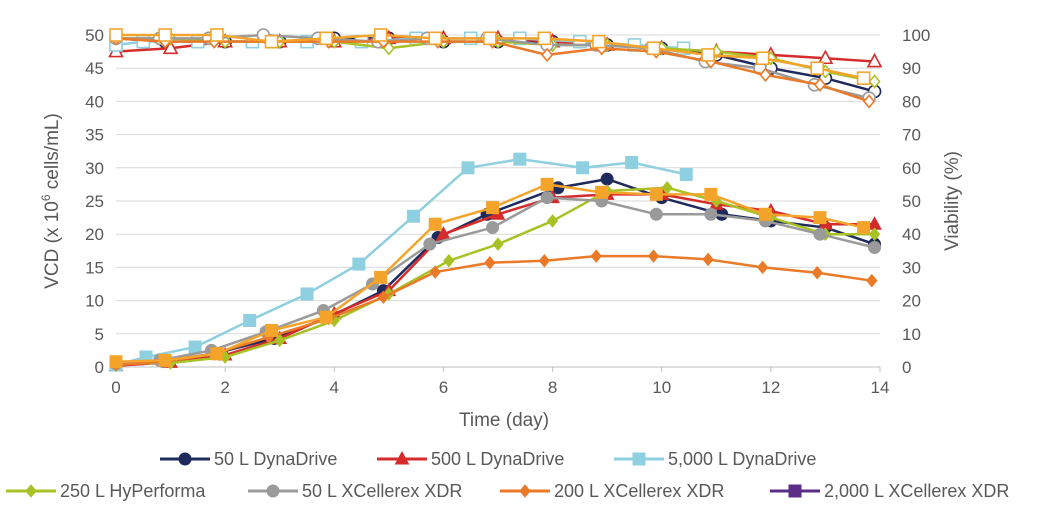 This screenshot has width=1046, height=509. Describe the element at coordinates (94, 267) in the screenshot. I see `y-tick-label: 15` at that location.